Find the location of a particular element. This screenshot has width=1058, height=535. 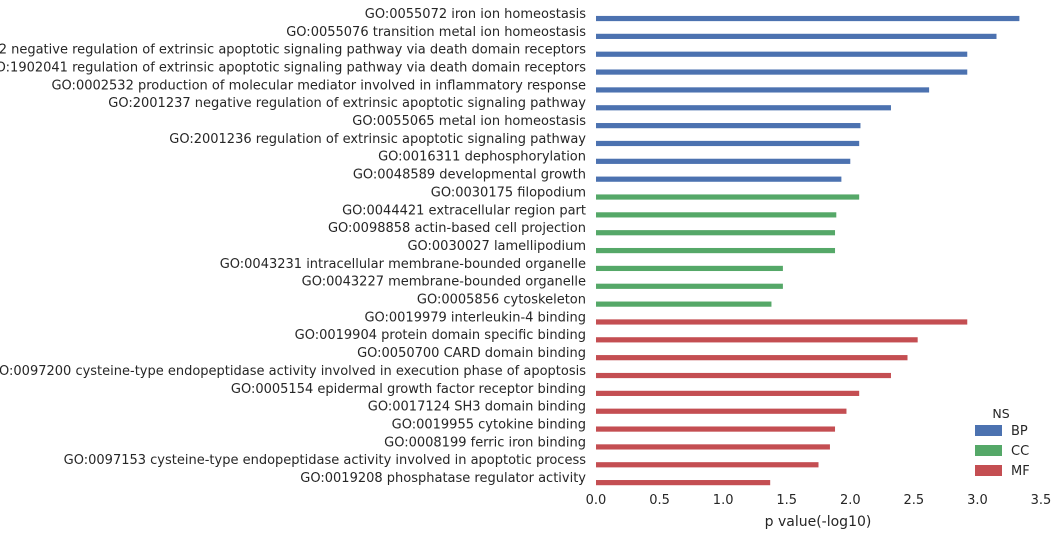

x-tick-label: 2.0 is located at coordinates (850, 500).